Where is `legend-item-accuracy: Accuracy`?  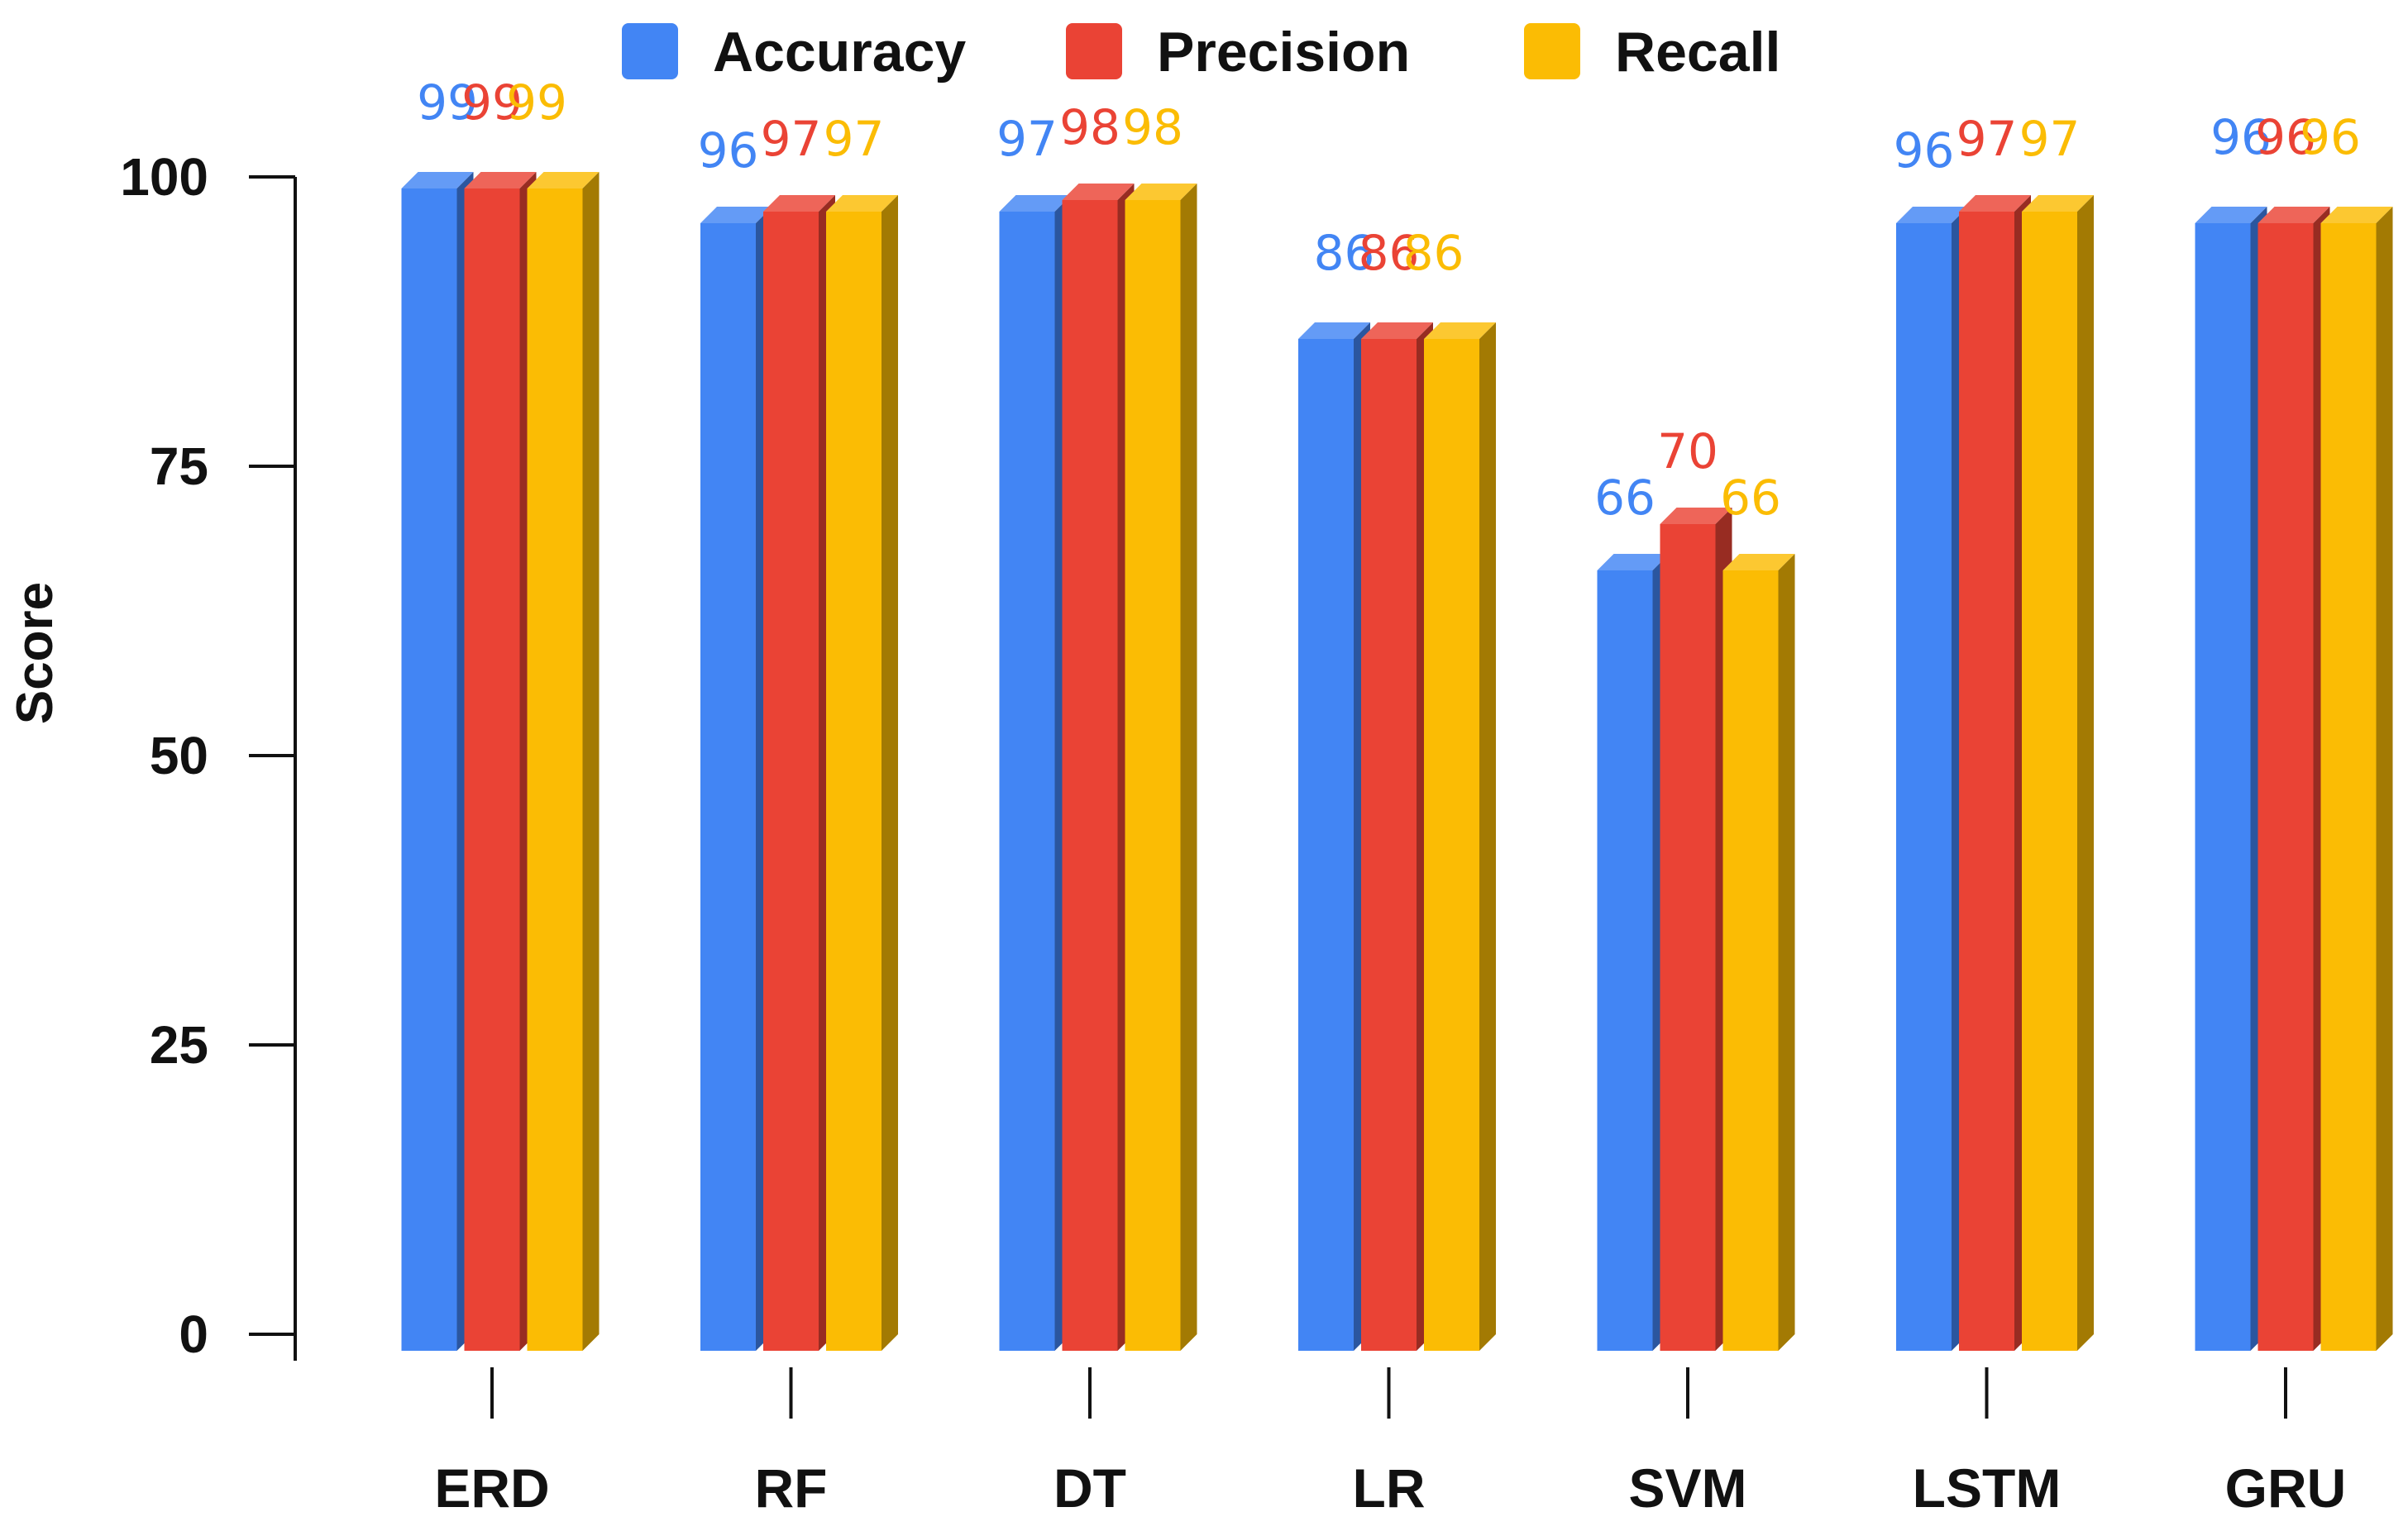 legend-item-accuracy: Accuracy is located at coordinates (794, 52).